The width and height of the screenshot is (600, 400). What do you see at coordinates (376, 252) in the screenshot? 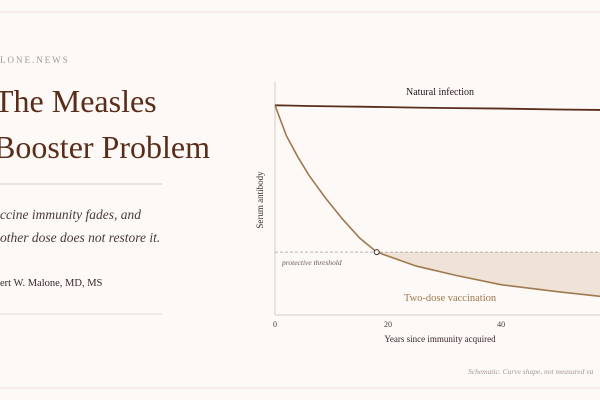
I see `crossing-point` at bounding box center [376, 252].